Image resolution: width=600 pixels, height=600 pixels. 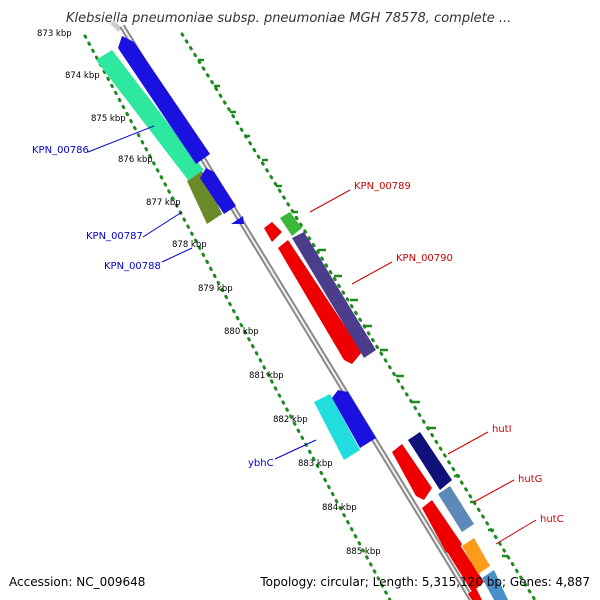 I want to click on feature-red-hutC, so click(x=465, y=567).